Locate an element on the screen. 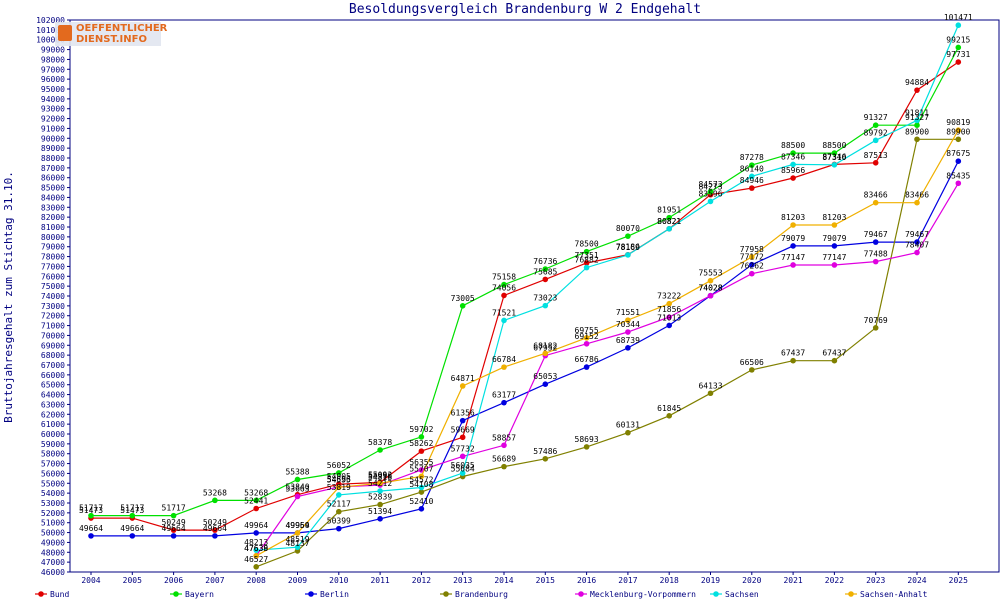 The width and height of the screenshot is (1000, 600). y-tick-label: 64000 is located at coordinates (53, 395).